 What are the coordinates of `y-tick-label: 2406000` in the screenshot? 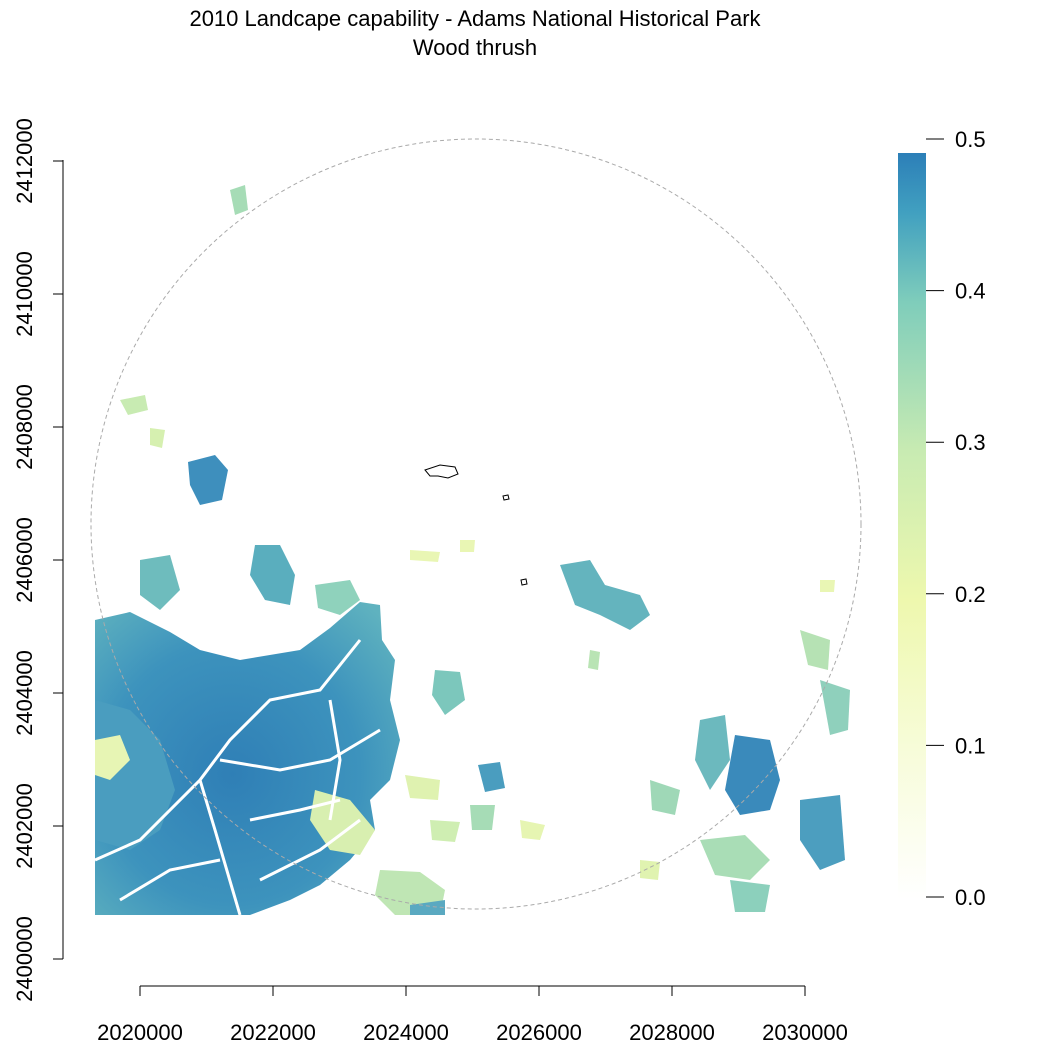 It's located at (24, 560).